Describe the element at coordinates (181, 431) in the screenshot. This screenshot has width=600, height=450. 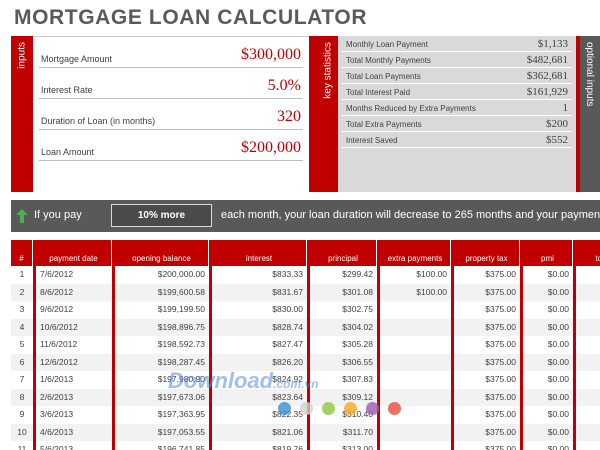
I see `cell-opening-balance: $197,053.55` at that location.